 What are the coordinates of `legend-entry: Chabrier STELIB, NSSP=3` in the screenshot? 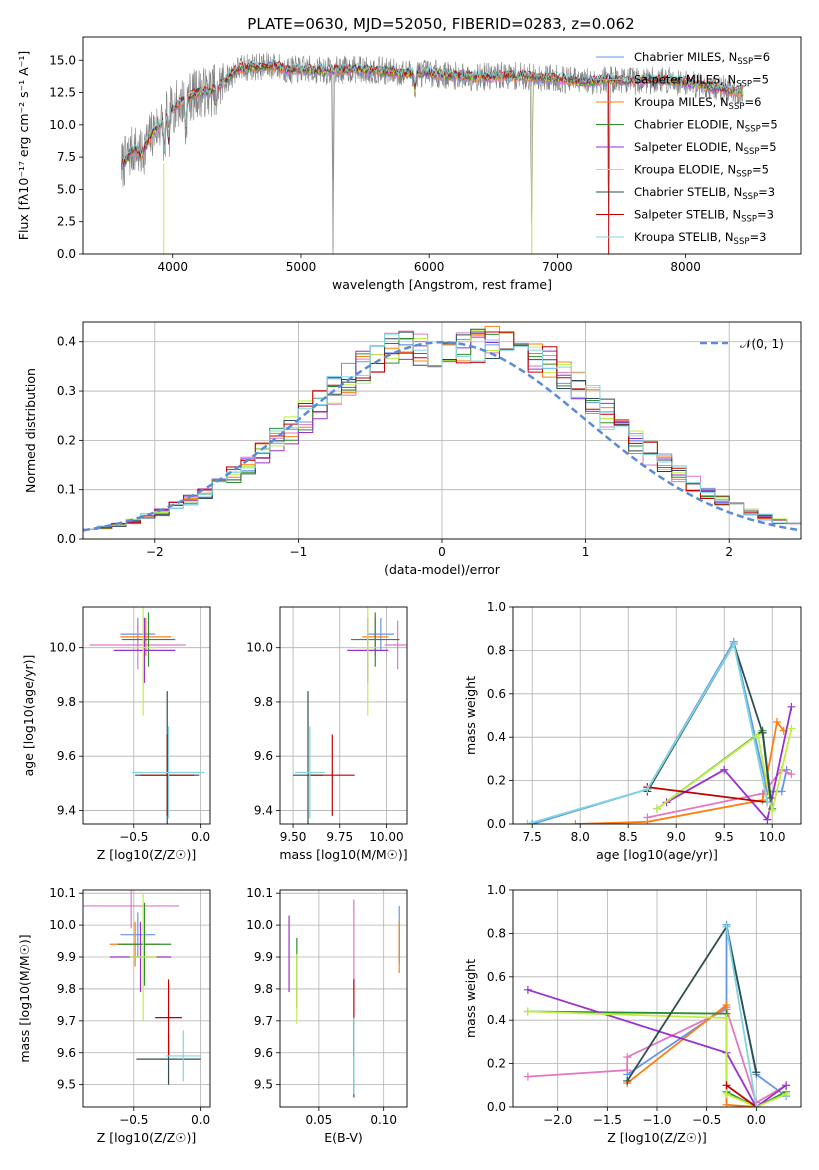 It's located at (704, 193).